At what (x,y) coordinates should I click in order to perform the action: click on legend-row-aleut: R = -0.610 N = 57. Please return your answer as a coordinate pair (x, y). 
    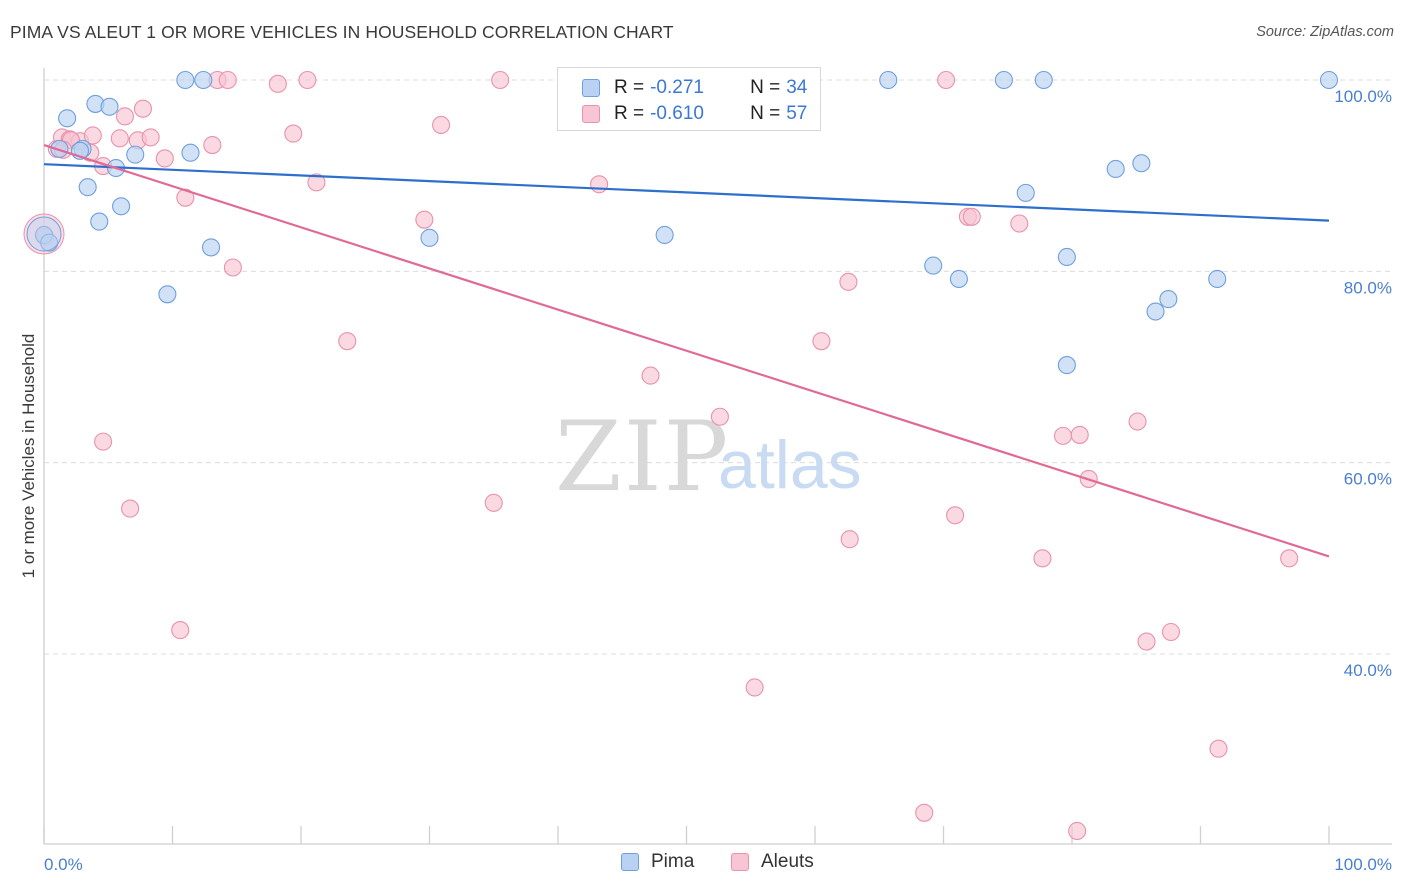
    Looking at the image, I should click on (694, 114).